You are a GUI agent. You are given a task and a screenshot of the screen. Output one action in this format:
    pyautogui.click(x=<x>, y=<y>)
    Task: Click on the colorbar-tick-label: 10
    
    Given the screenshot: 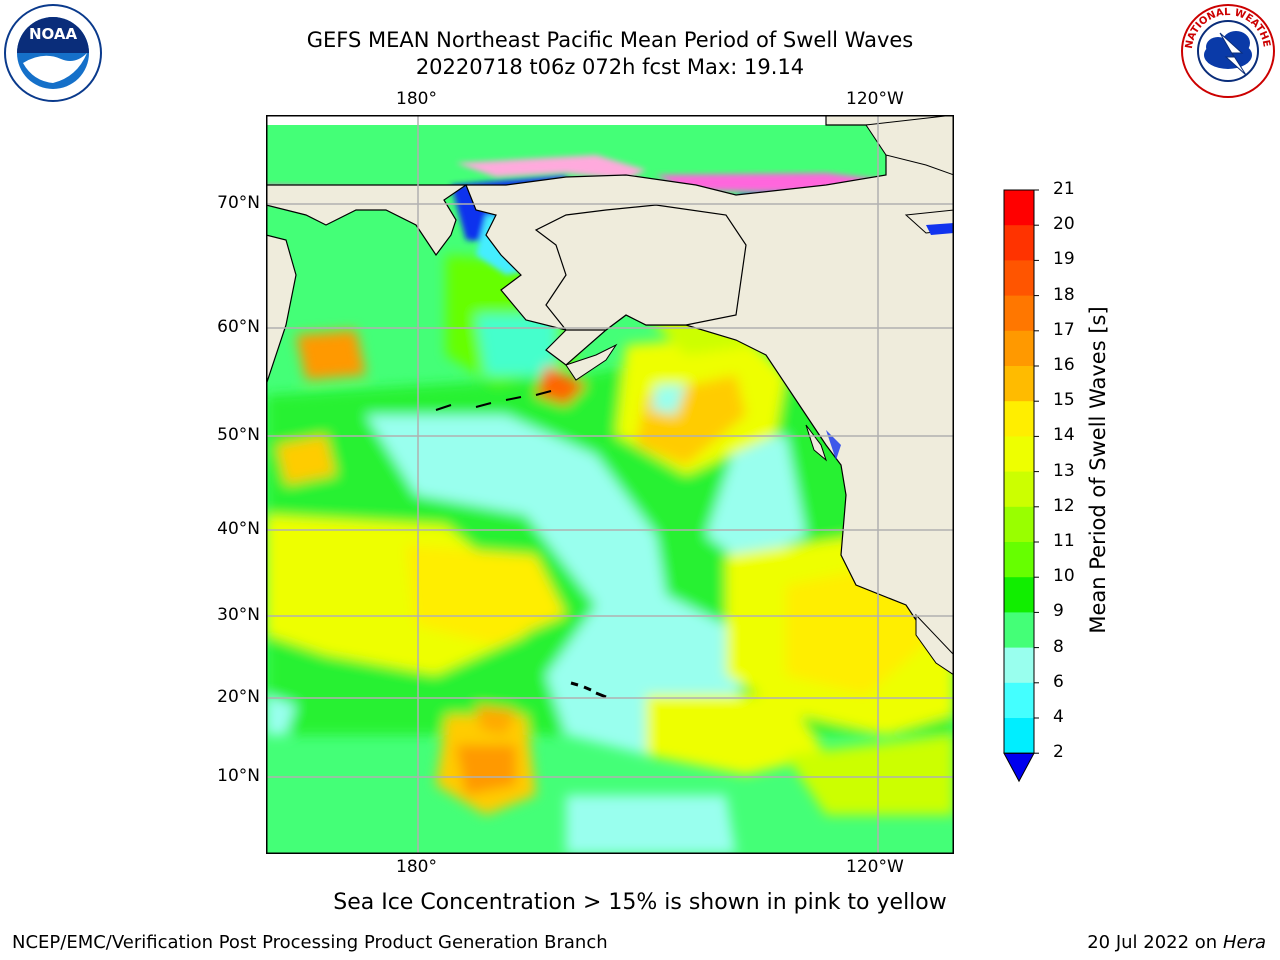 What is the action you would take?
    pyautogui.click(x=1064, y=576)
    